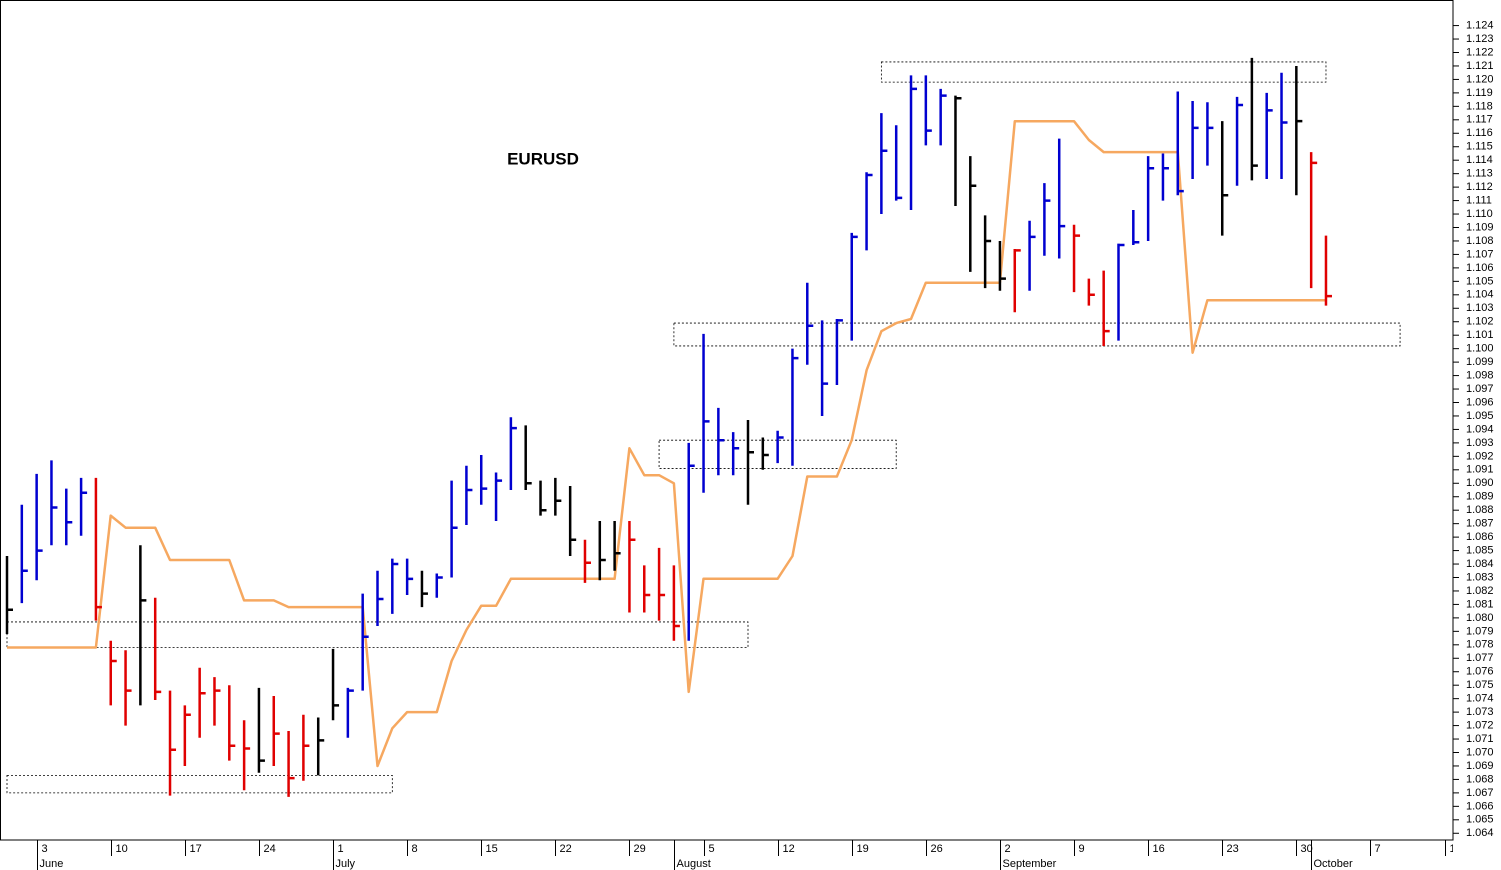  I want to click on y-tick-label: 1.066, so click(1480, 806).